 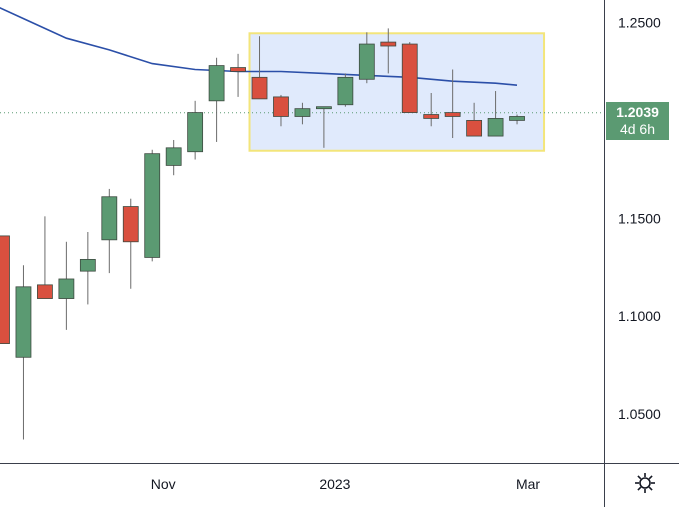 I want to click on last-price-value: 1.2039, so click(x=637, y=111).